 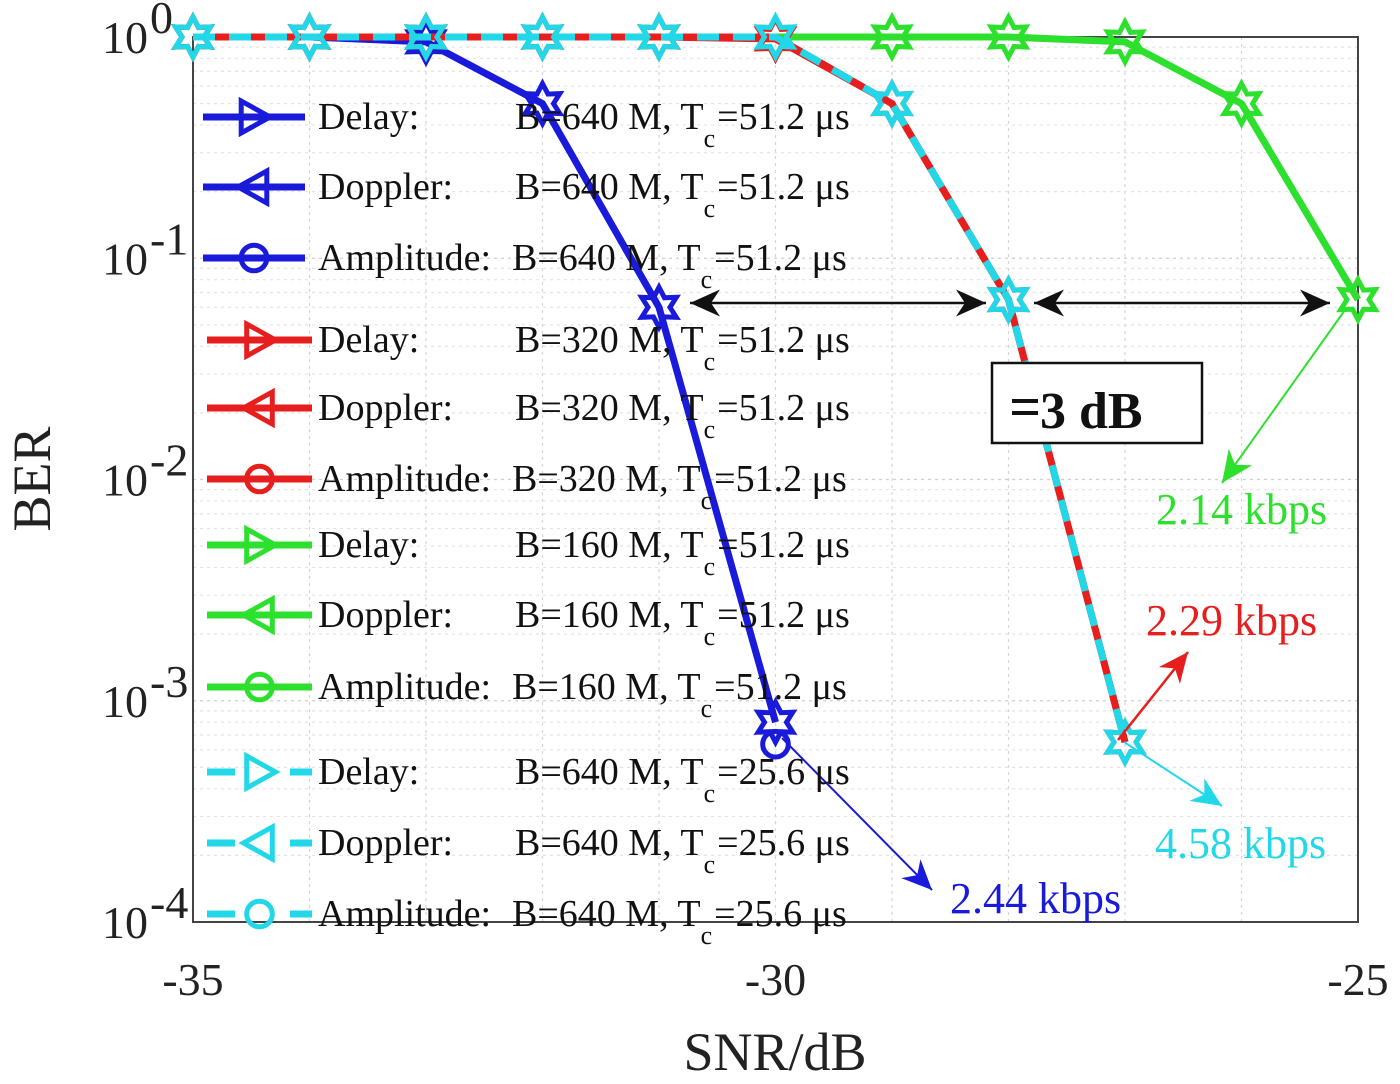 I want to click on legend-label: Amplitude: B=640 M, Tc=51.2 μs, so click(x=582, y=265).